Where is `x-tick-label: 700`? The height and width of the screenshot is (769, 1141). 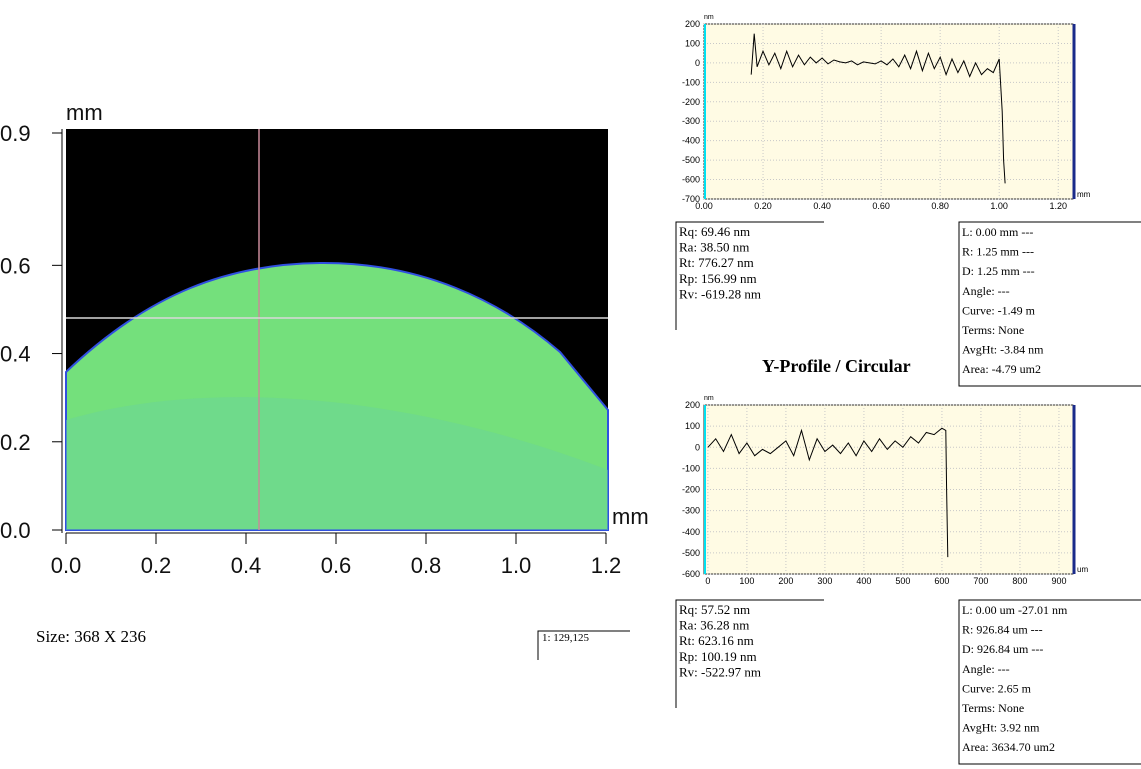
x-tick-label: 700 is located at coordinates (980, 581).